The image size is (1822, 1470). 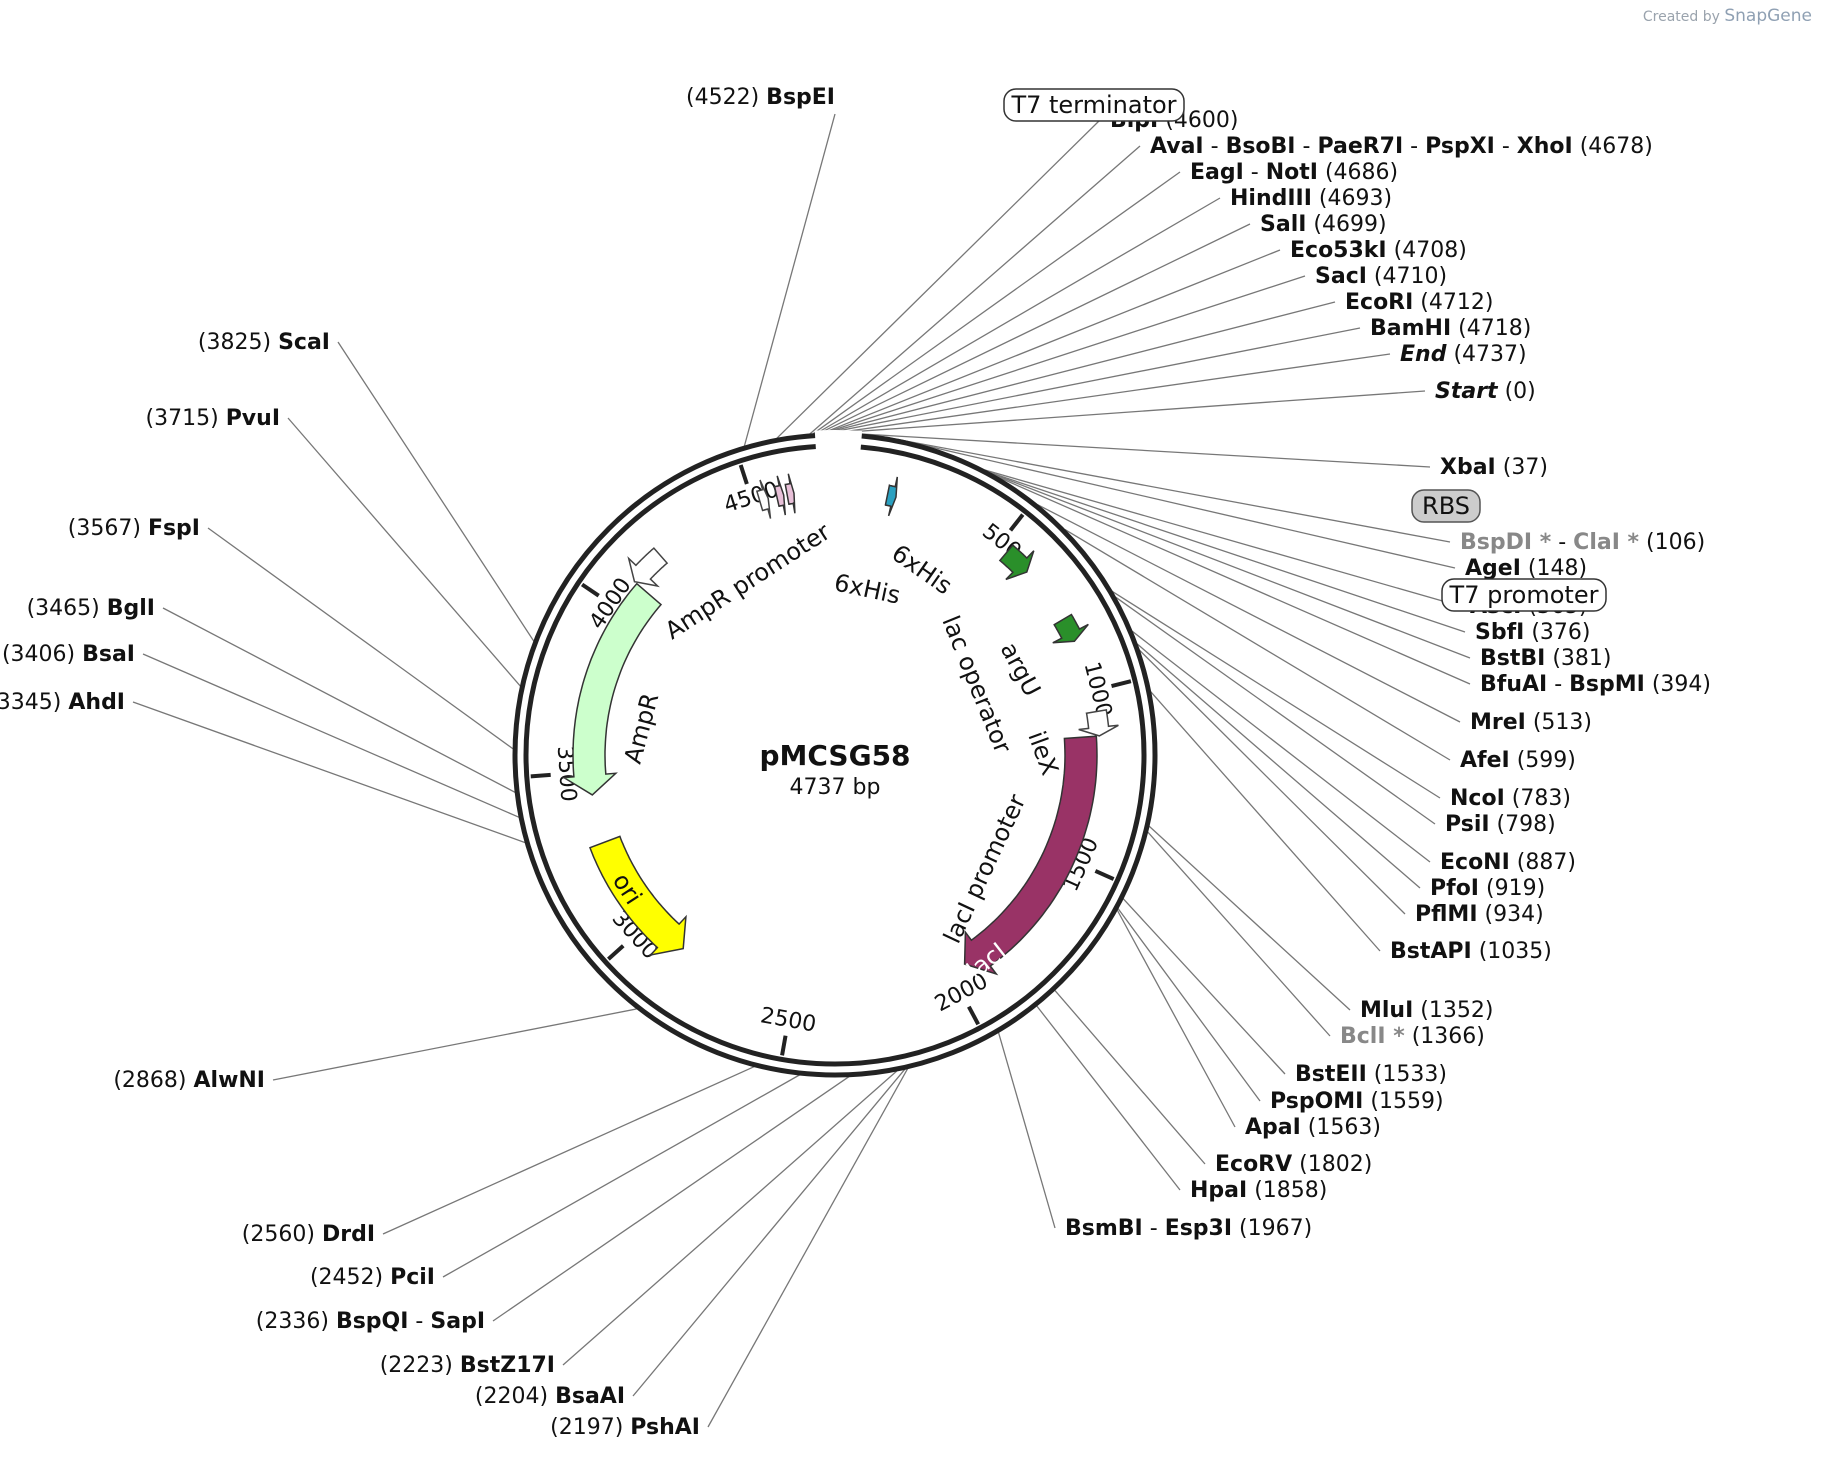 What do you see at coordinates (1510, 798) in the screenshot?
I see `site-label: NcoI (783)` at bounding box center [1510, 798].